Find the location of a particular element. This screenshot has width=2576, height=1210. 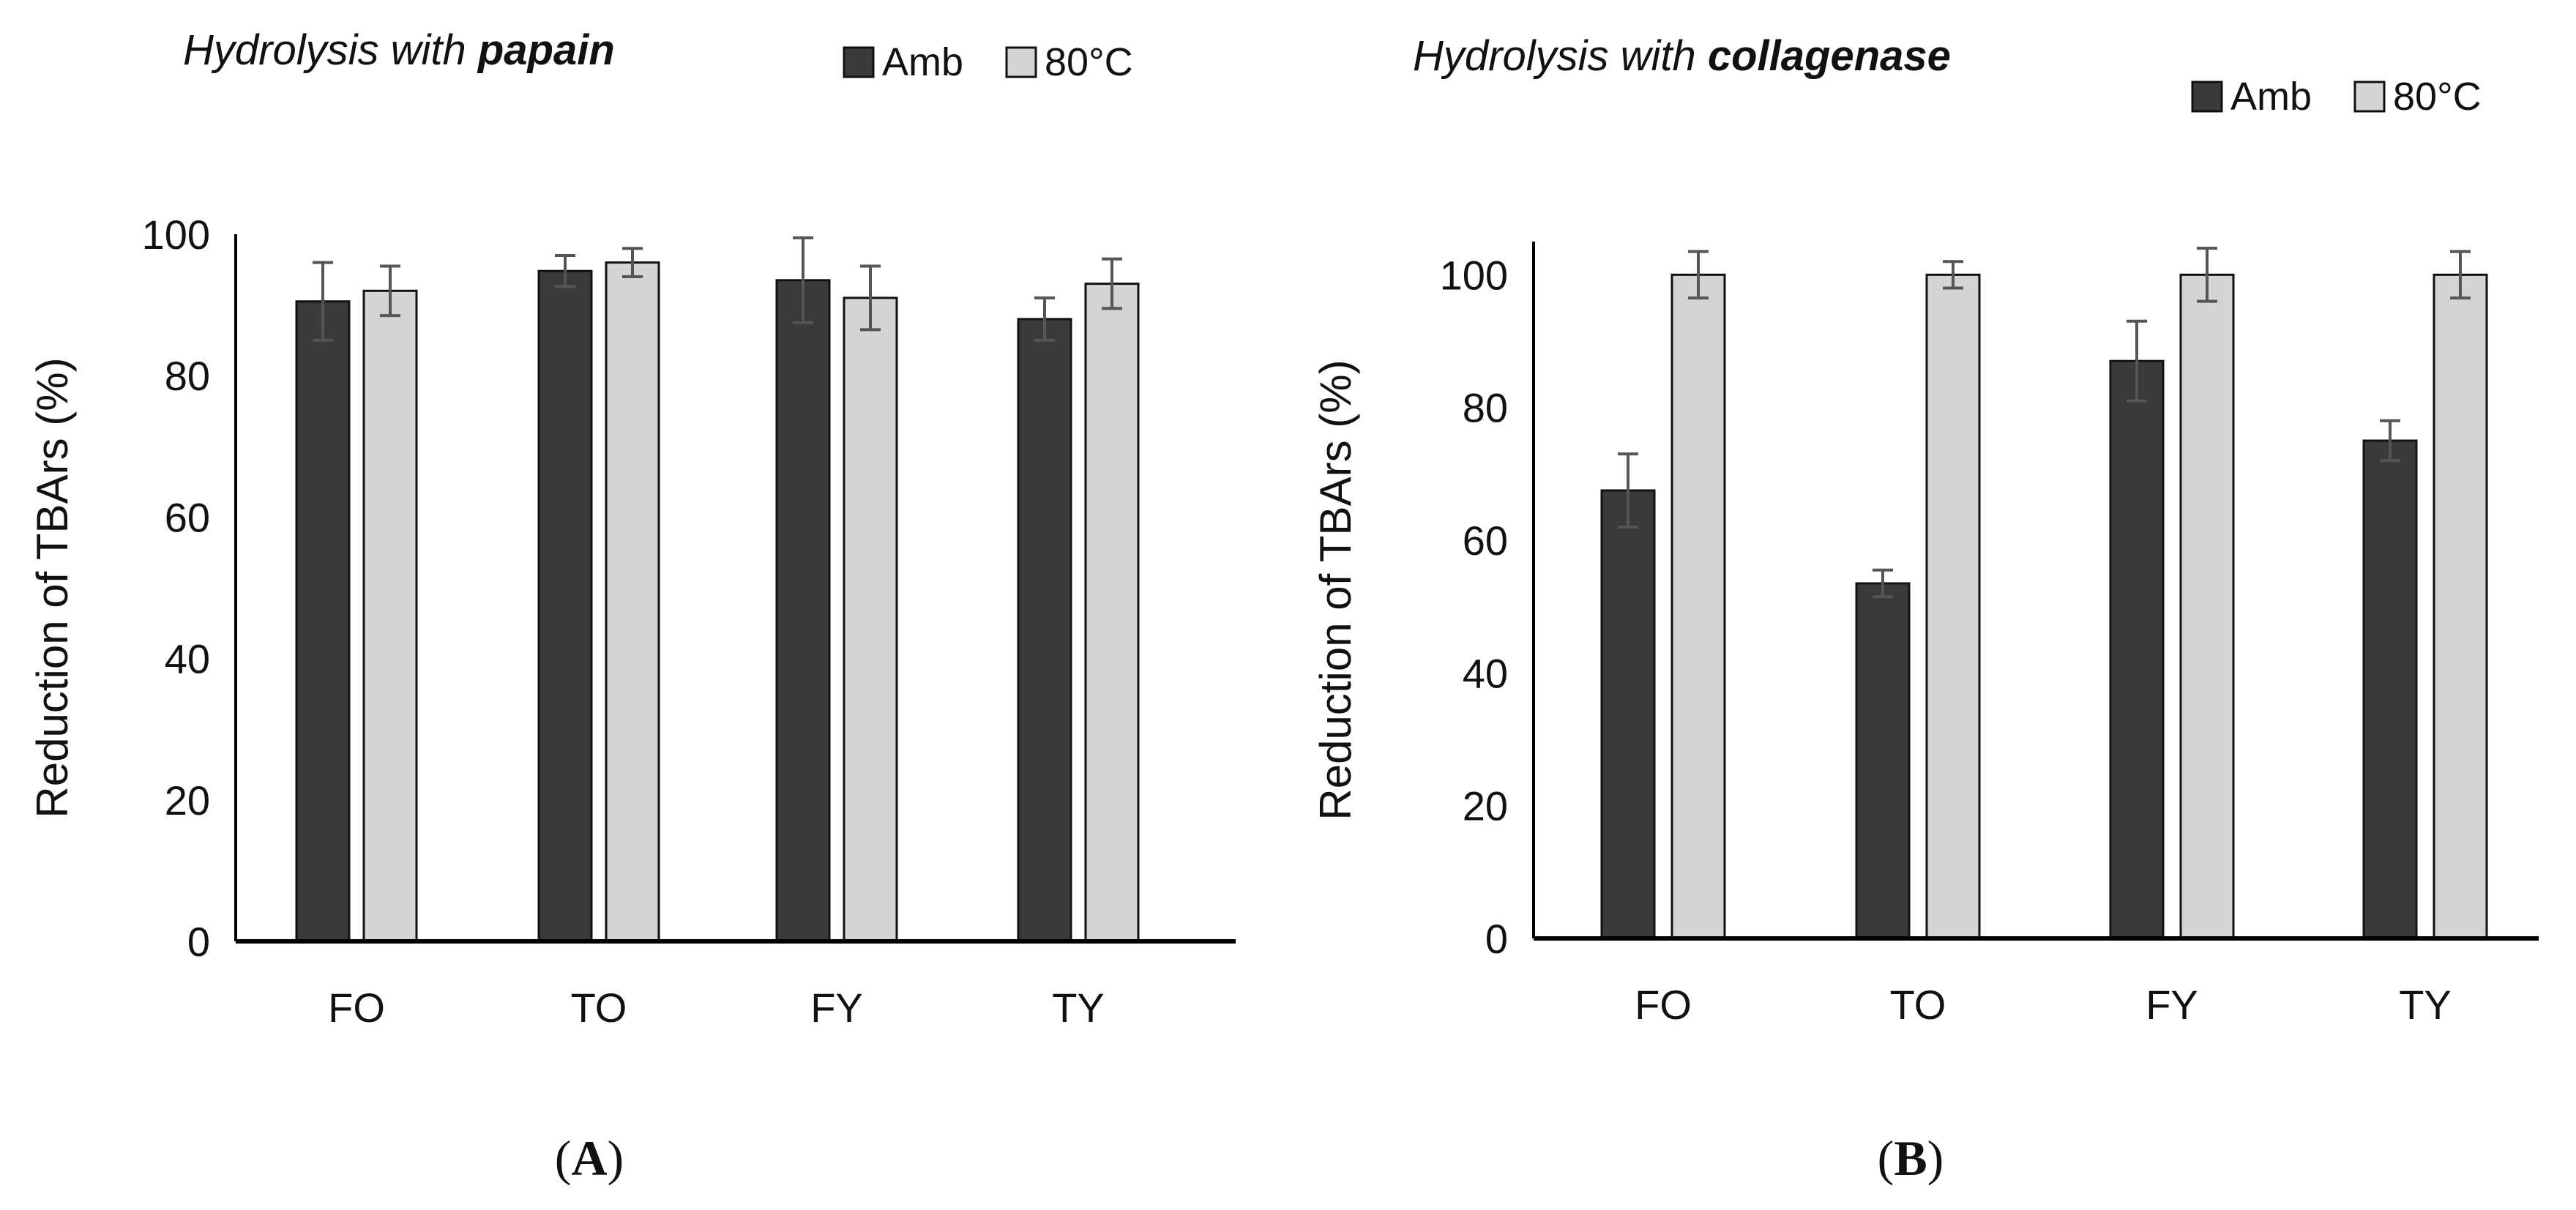

panel-label: (A) is located at coordinates (589, 1158).